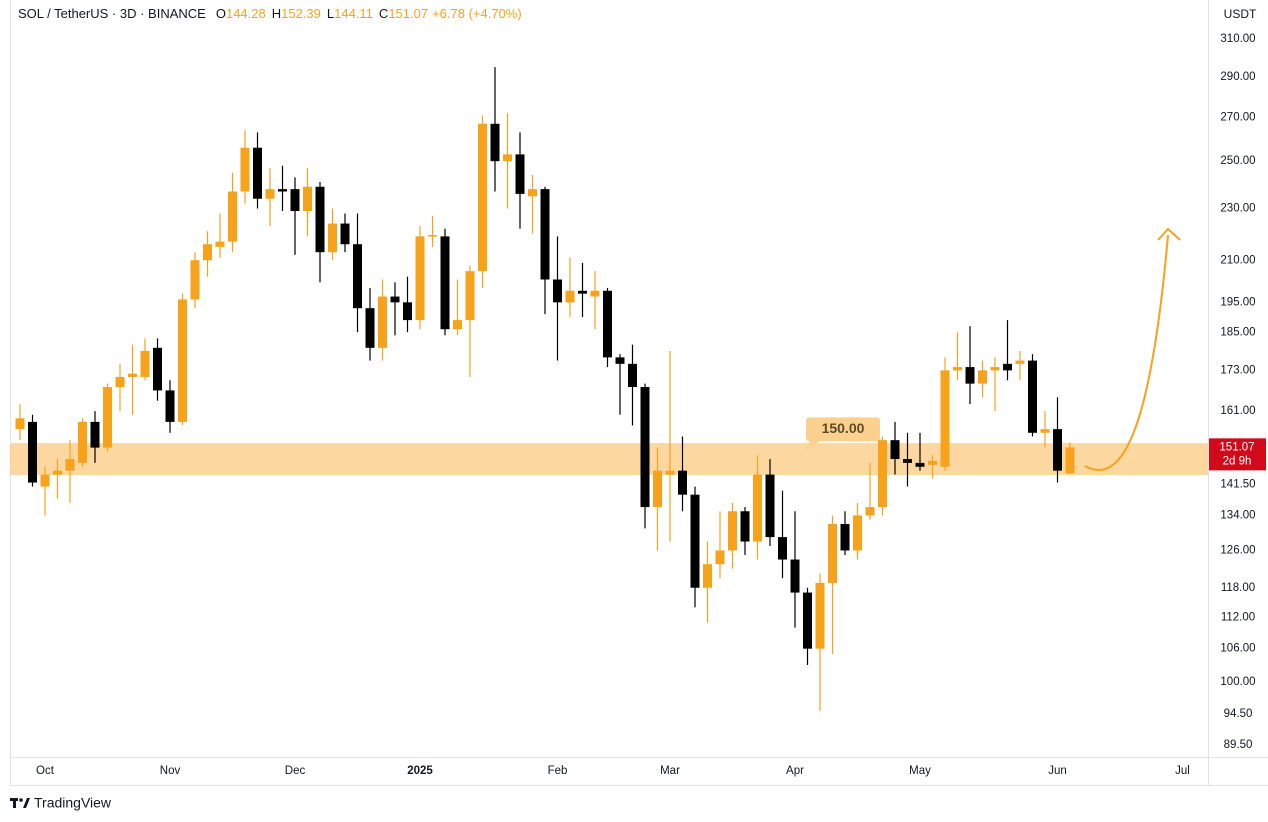  I want to click on y-tick-label: 89.50, so click(1238, 745).